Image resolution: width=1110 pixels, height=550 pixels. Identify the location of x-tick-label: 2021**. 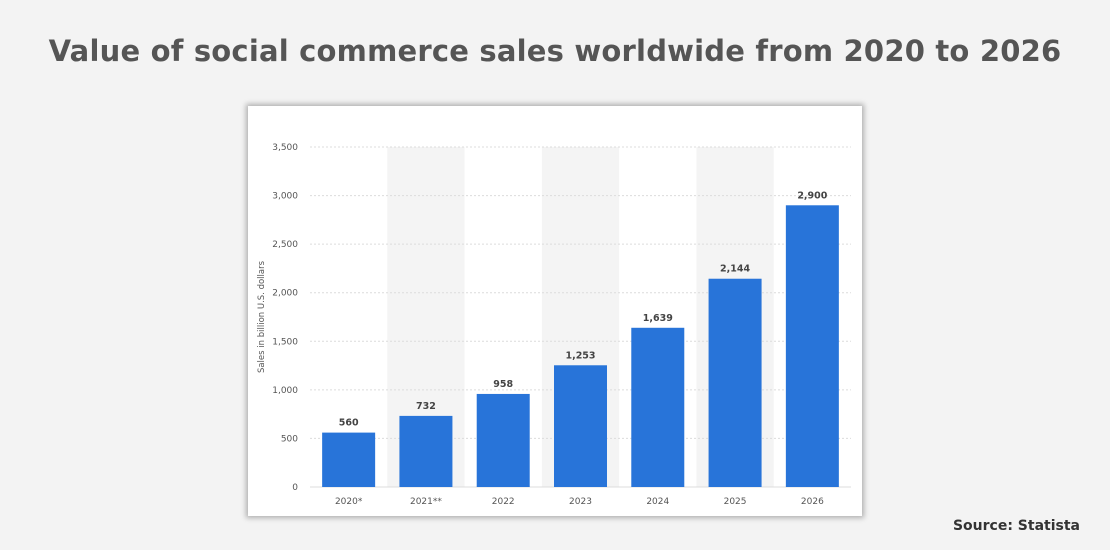
(426, 502).